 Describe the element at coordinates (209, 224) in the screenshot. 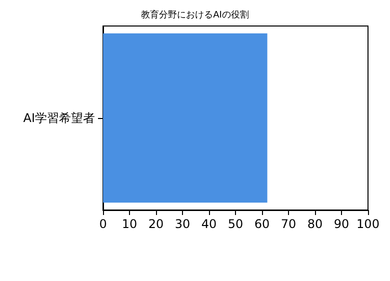

I see `x-tick-label: 40` at that location.